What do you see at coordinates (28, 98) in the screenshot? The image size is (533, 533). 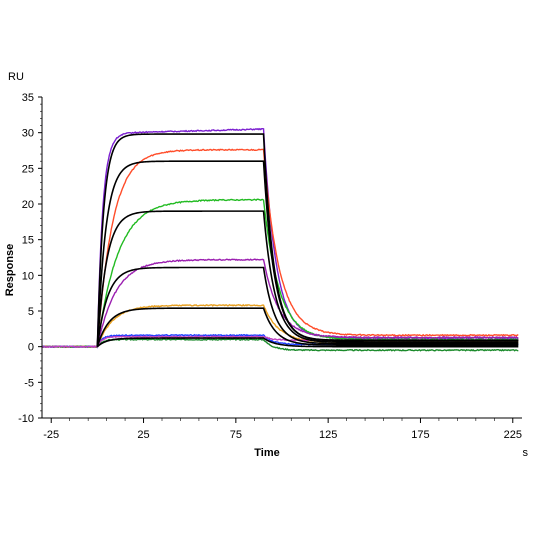 I see `y-tick-label: 35` at bounding box center [28, 98].